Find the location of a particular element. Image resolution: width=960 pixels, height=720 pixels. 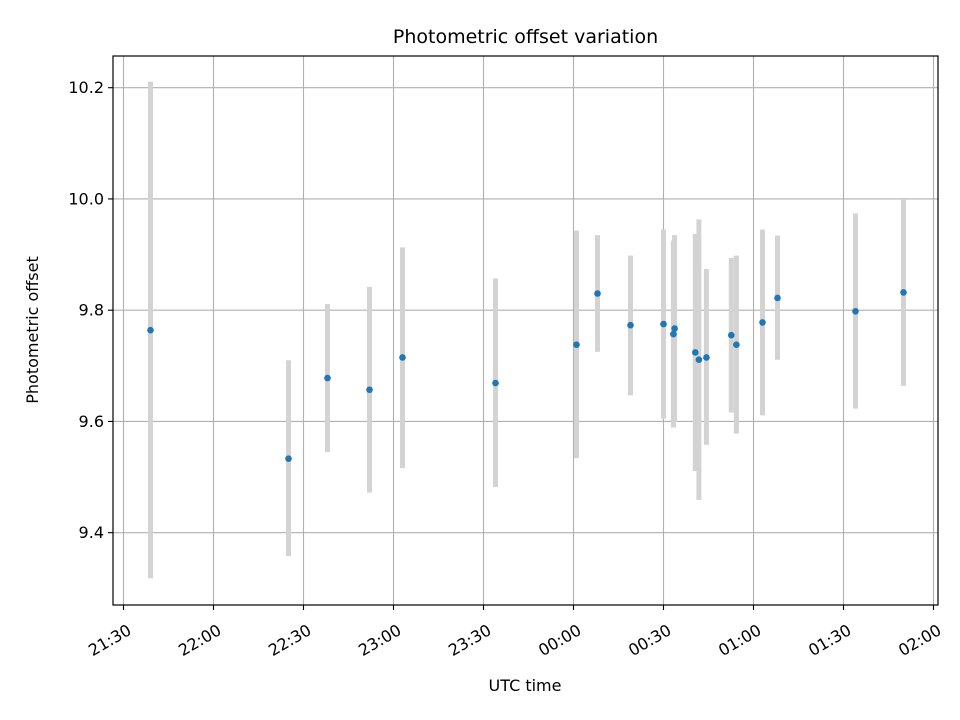

y-axis-label: Photometric offset is located at coordinates (32, 330).